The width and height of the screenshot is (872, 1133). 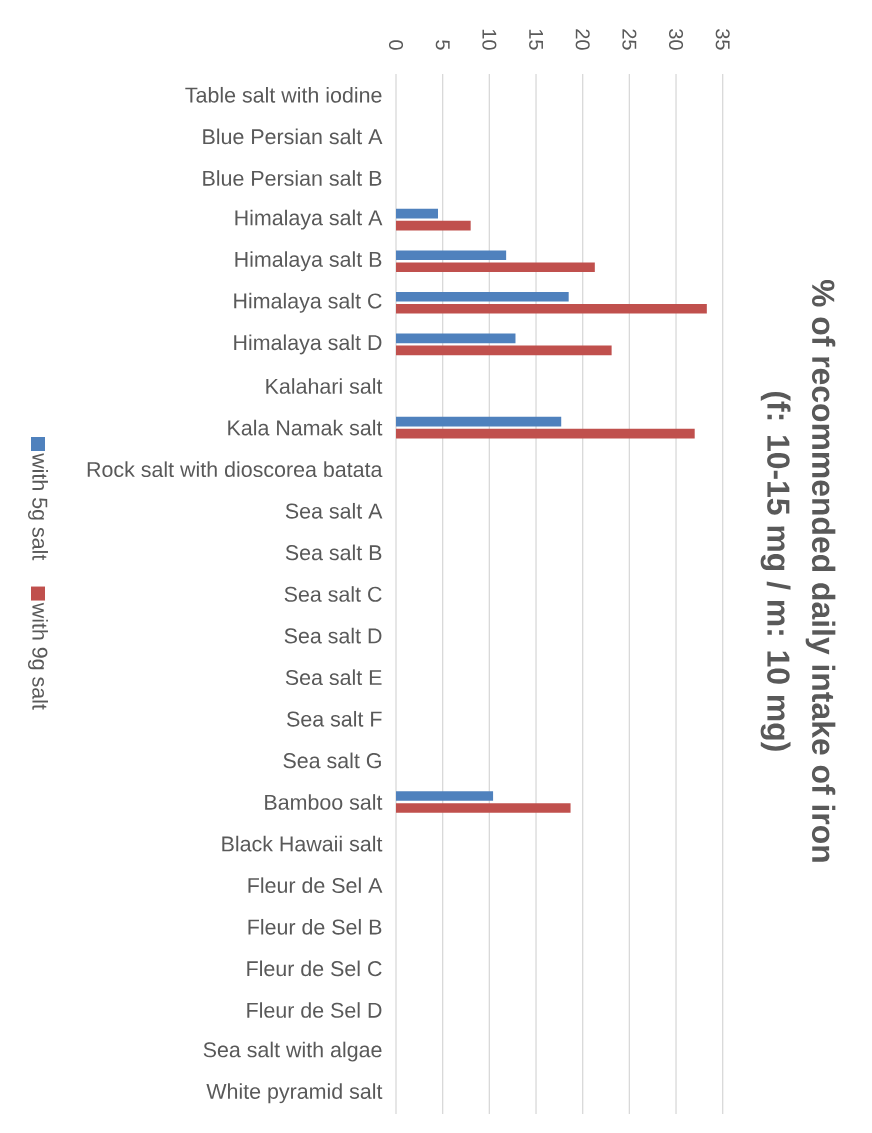 What do you see at coordinates (314, 968) in the screenshot?
I see `y-tick-label: Fleur de Sel C` at bounding box center [314, 968].